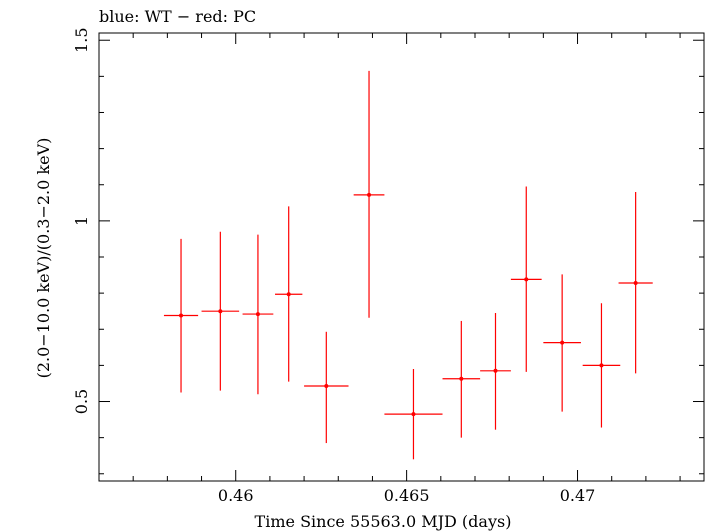 The image size is (705, 532). What do you see at coordinates (81, 221) in the screenshot?
I see `y-tick-label: 1` at bounding box center [81, 221].